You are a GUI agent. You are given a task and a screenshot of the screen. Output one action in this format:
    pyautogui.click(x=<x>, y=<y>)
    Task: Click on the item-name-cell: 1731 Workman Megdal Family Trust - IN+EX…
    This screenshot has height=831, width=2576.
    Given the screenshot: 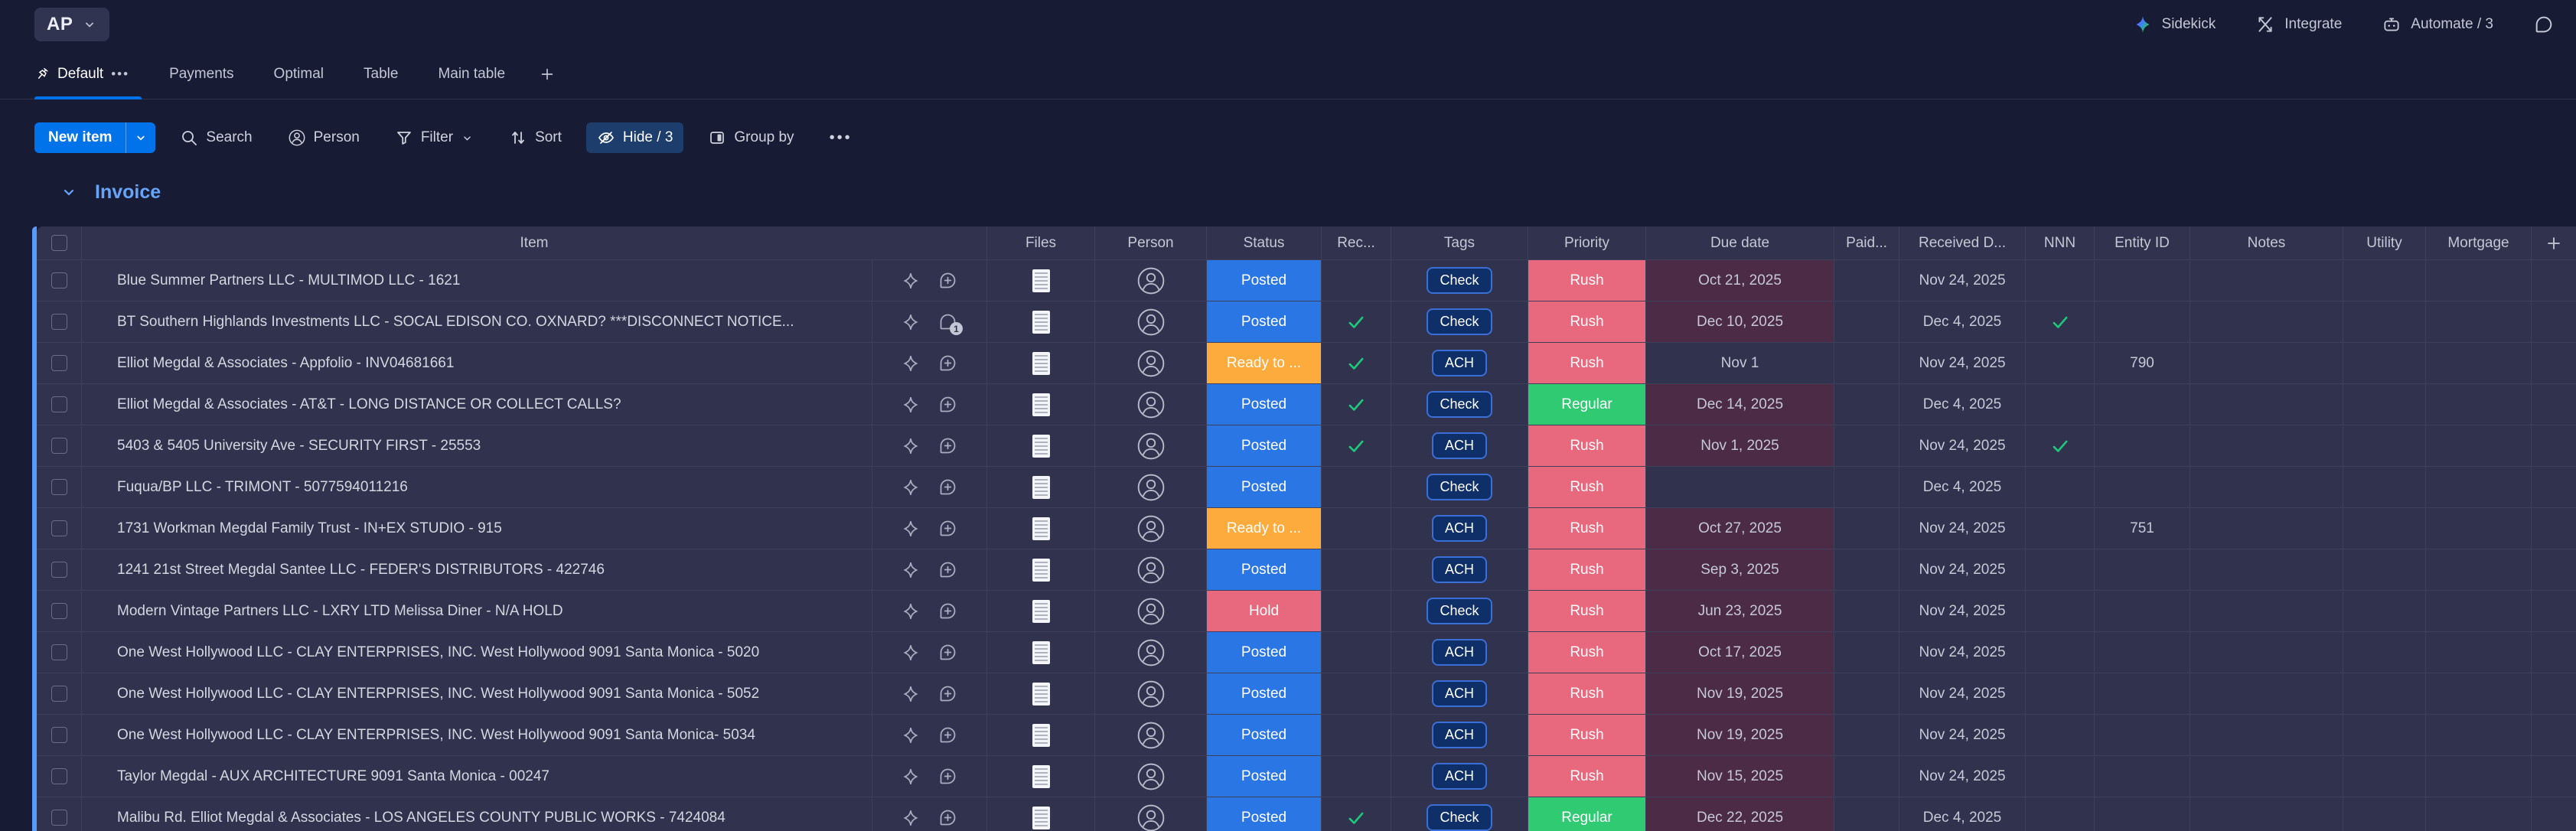 What is the action you would take?
    pyautogui.click(x=477, y=528)
    